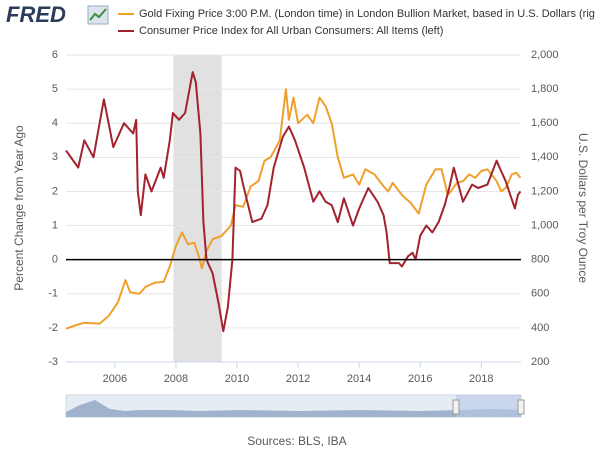 The height and width of the screenshot is (462, 595). What do you see at coordinates (545, 89) in the screenshot?
I see `y2-tick-label: 1,800` at bounding box center [545, 89].